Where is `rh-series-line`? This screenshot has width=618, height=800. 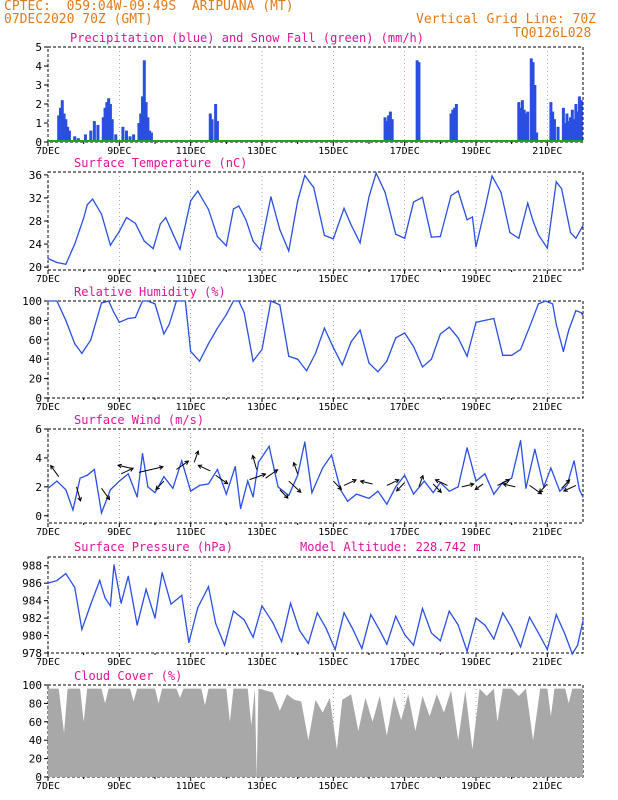
rh-series-line is located at coordinates (316, 336).